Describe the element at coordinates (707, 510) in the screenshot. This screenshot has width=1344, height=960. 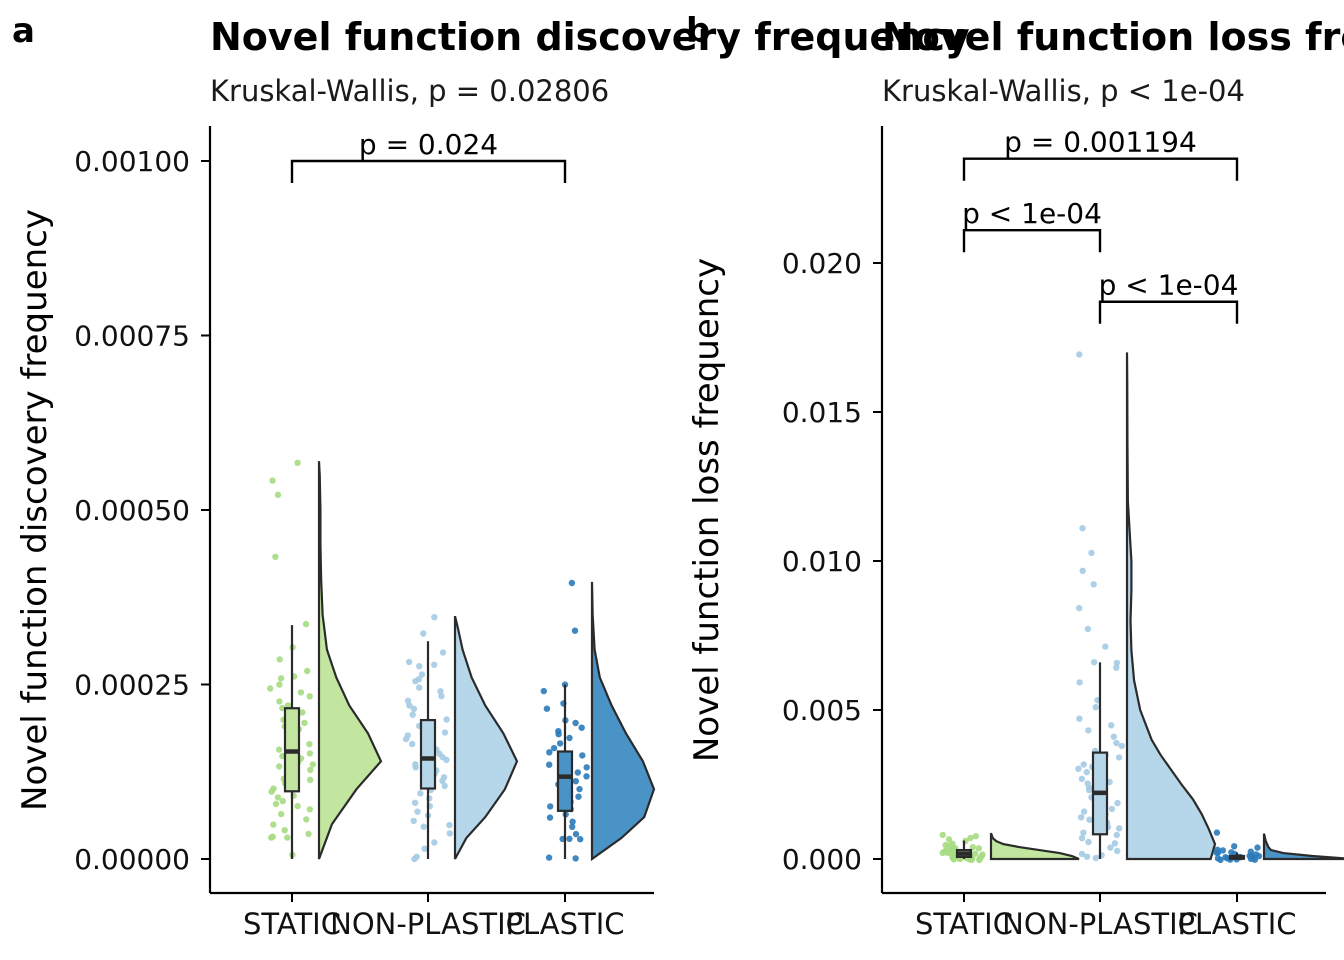
I see `panel-b-y-axis-label: Novel function loss frequency` at that location.